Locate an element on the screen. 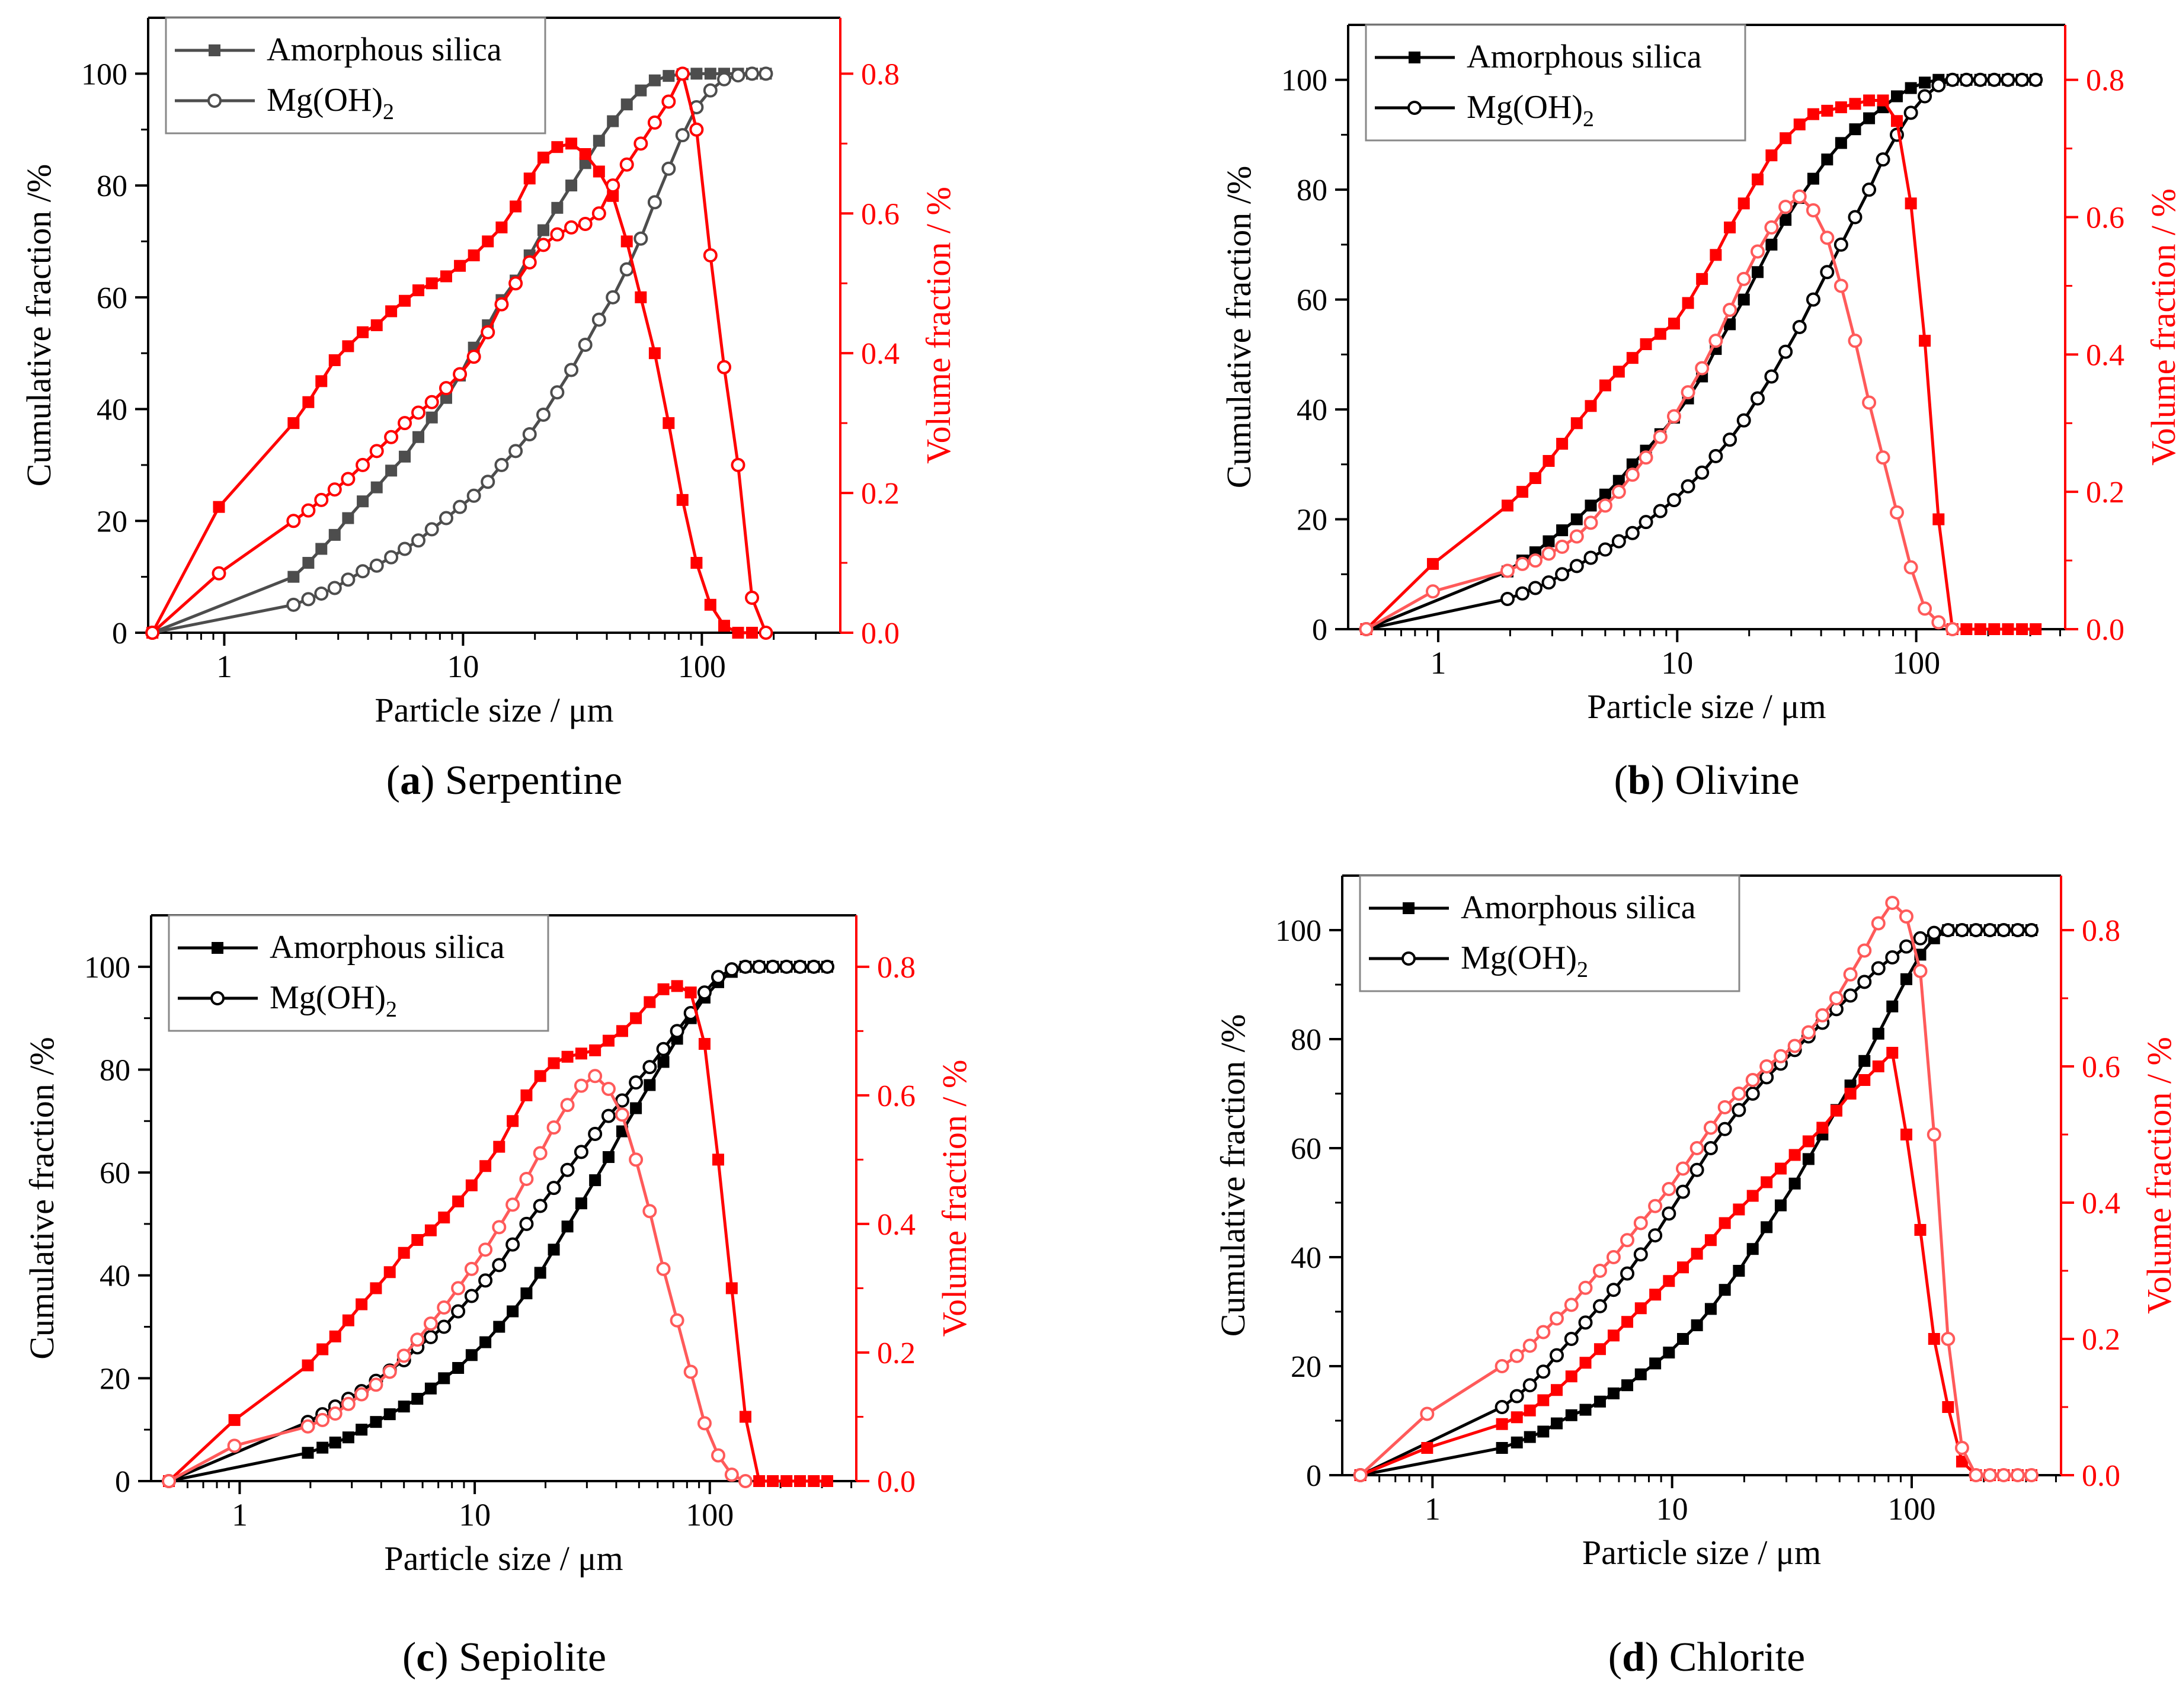 This screenshot has height=1708, width=2176. y-right-tick-label: 0.0 is located at coordinates (880, 633).